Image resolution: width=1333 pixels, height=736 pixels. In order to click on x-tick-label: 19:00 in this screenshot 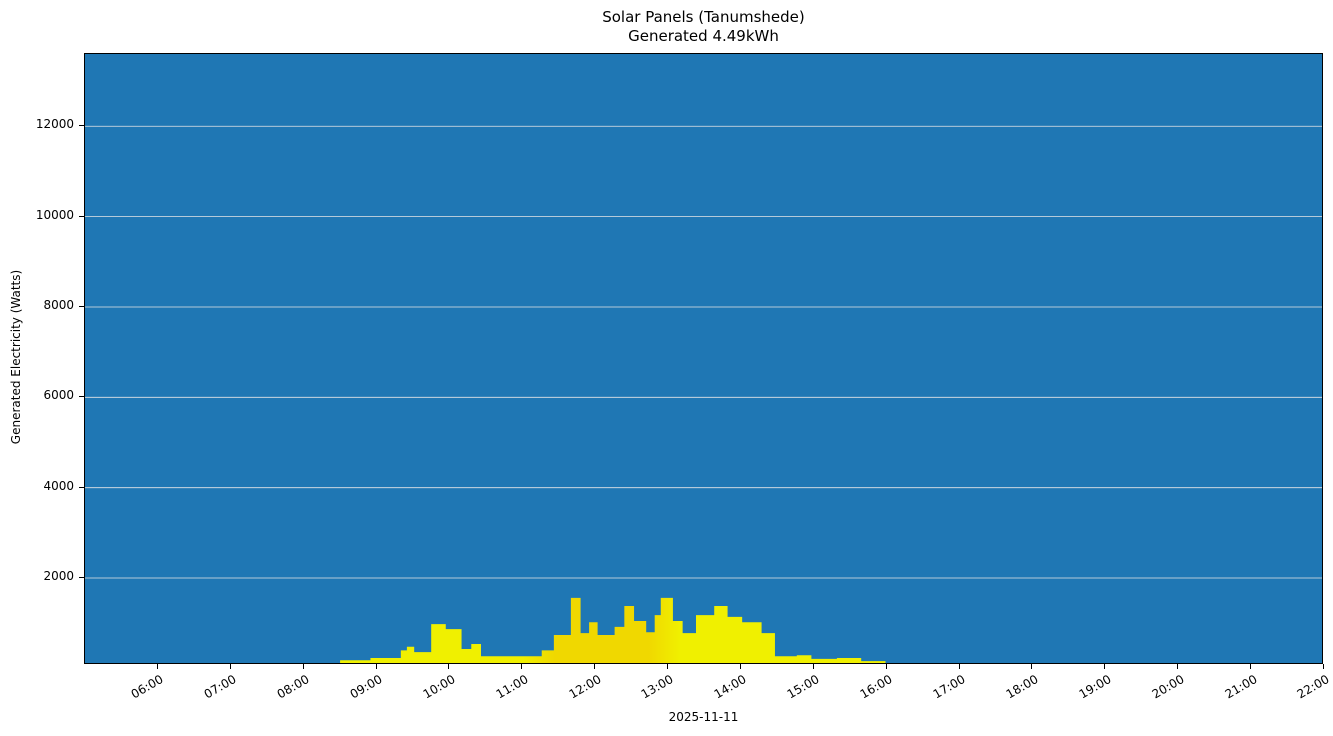, I will do `click(1095, 687)`.